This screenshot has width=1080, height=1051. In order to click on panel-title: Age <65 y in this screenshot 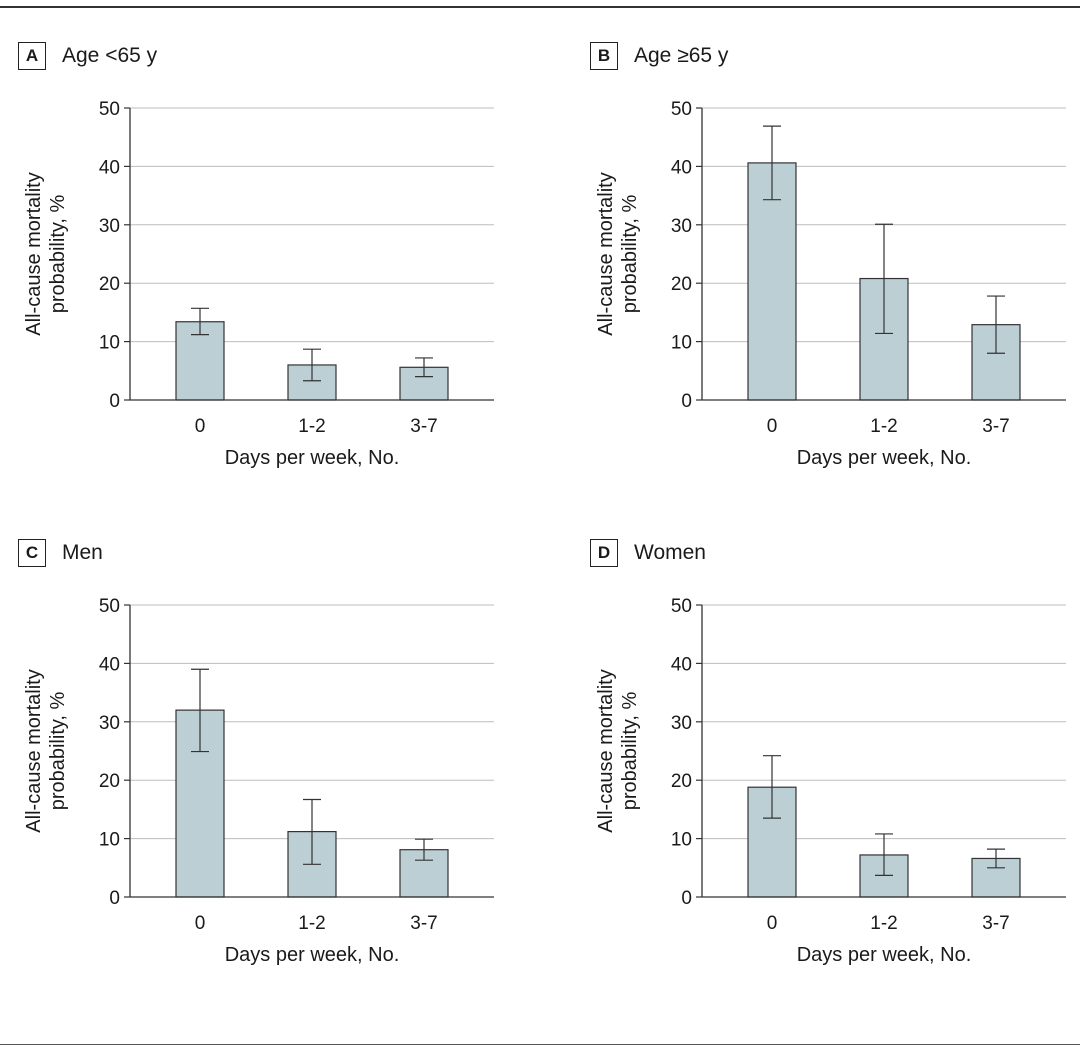, I will do `click(110, 55)`.